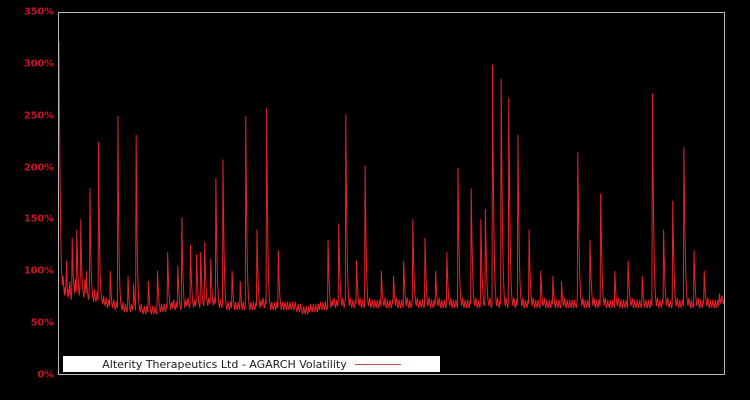  I want to click on legend-line-swatch, so click(377, 364).